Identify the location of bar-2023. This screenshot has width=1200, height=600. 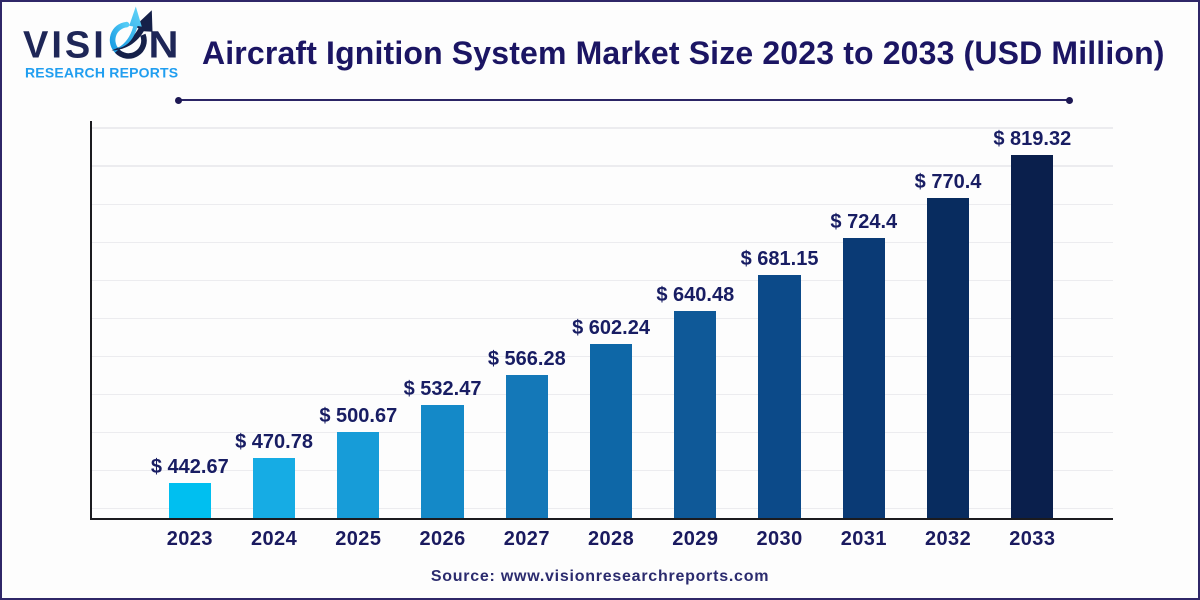
(189, 500).